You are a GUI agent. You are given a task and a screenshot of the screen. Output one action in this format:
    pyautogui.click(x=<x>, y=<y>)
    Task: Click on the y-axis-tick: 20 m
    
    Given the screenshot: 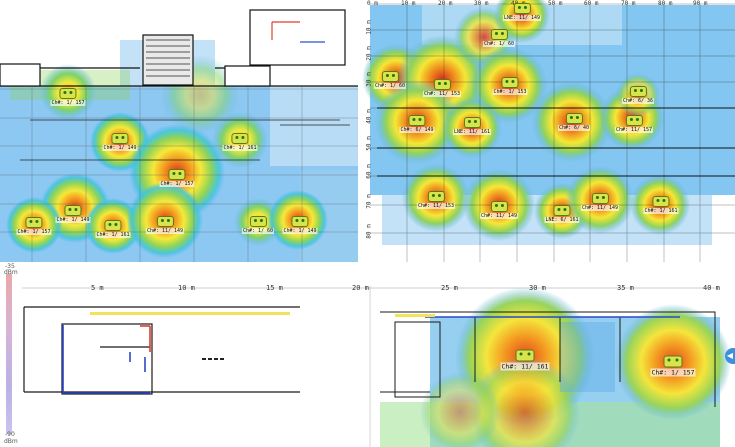 What is the action you would take?
    pyautogui.click(x=369, y=53)
    